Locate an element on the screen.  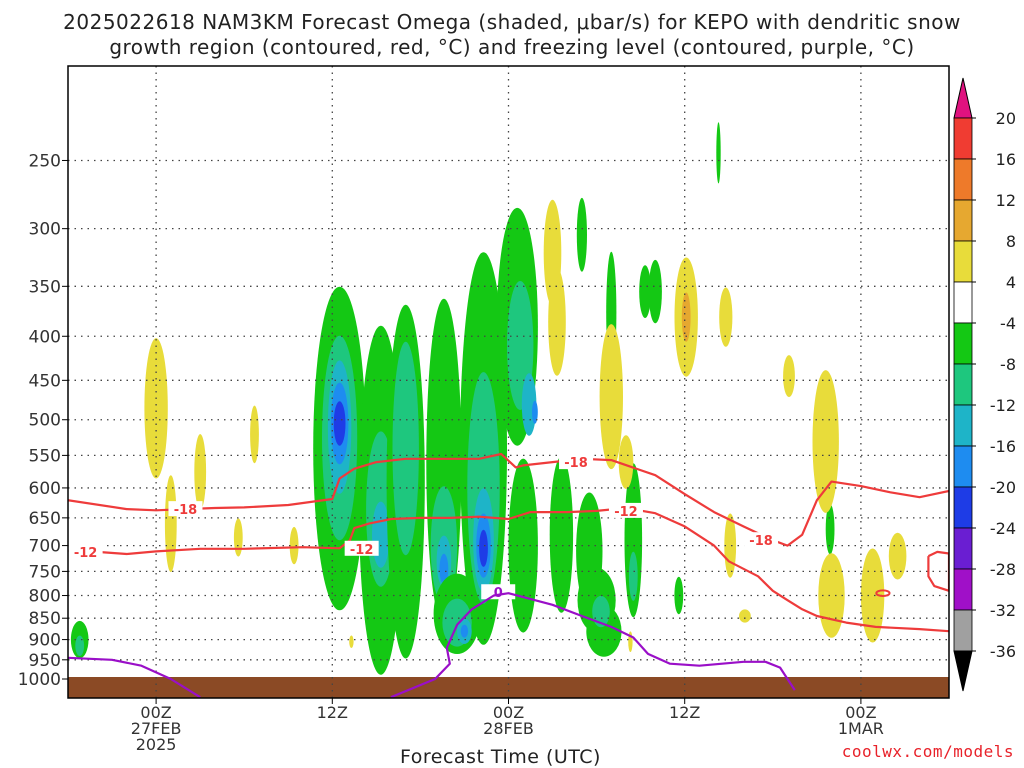
colorbar-label-8: -16 is located at coordinates (1003, 446).